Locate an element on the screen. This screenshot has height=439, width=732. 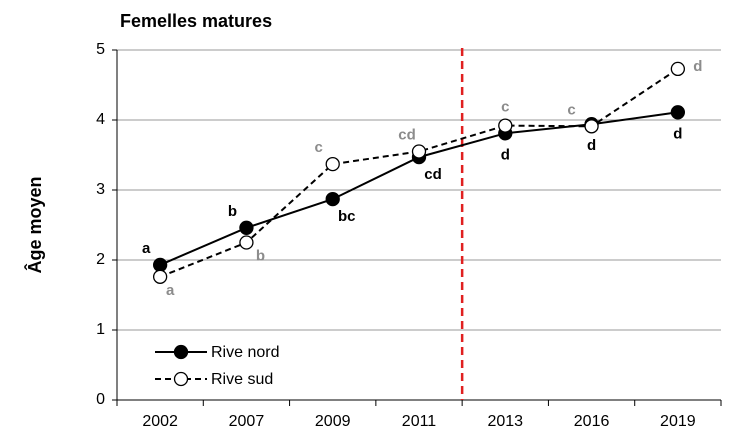
y-tick-label: 4 is located at coordinates (100, 119).